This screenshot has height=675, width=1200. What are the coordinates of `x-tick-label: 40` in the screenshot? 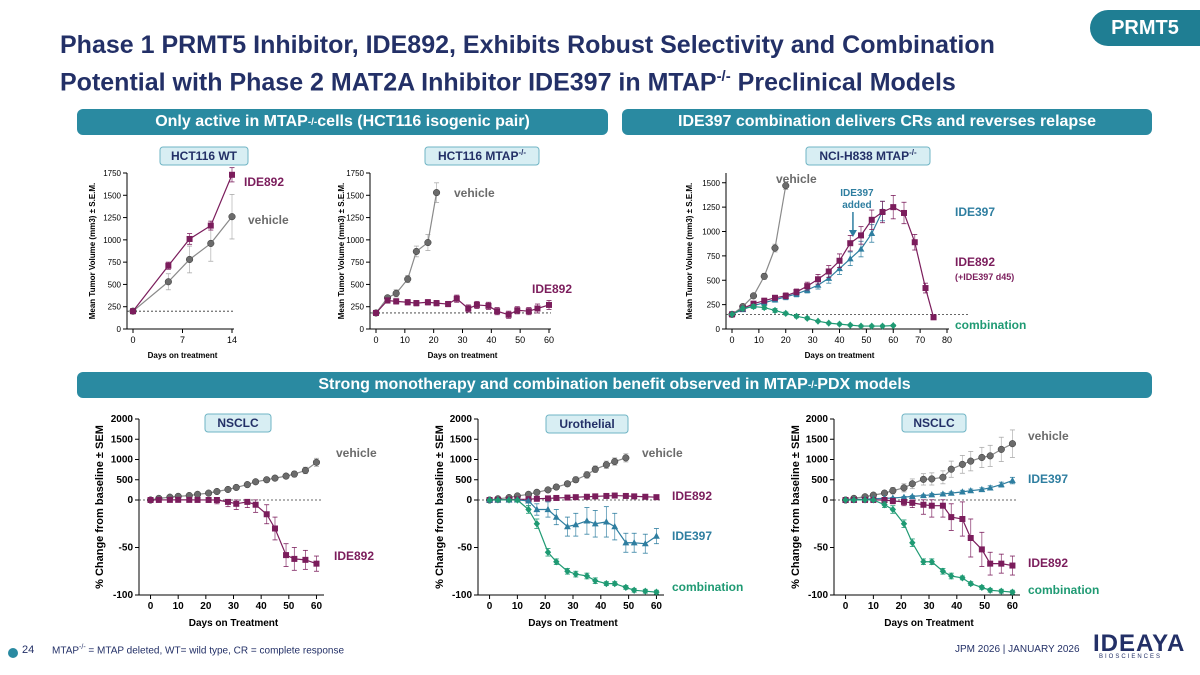 It's located at (839, 340).